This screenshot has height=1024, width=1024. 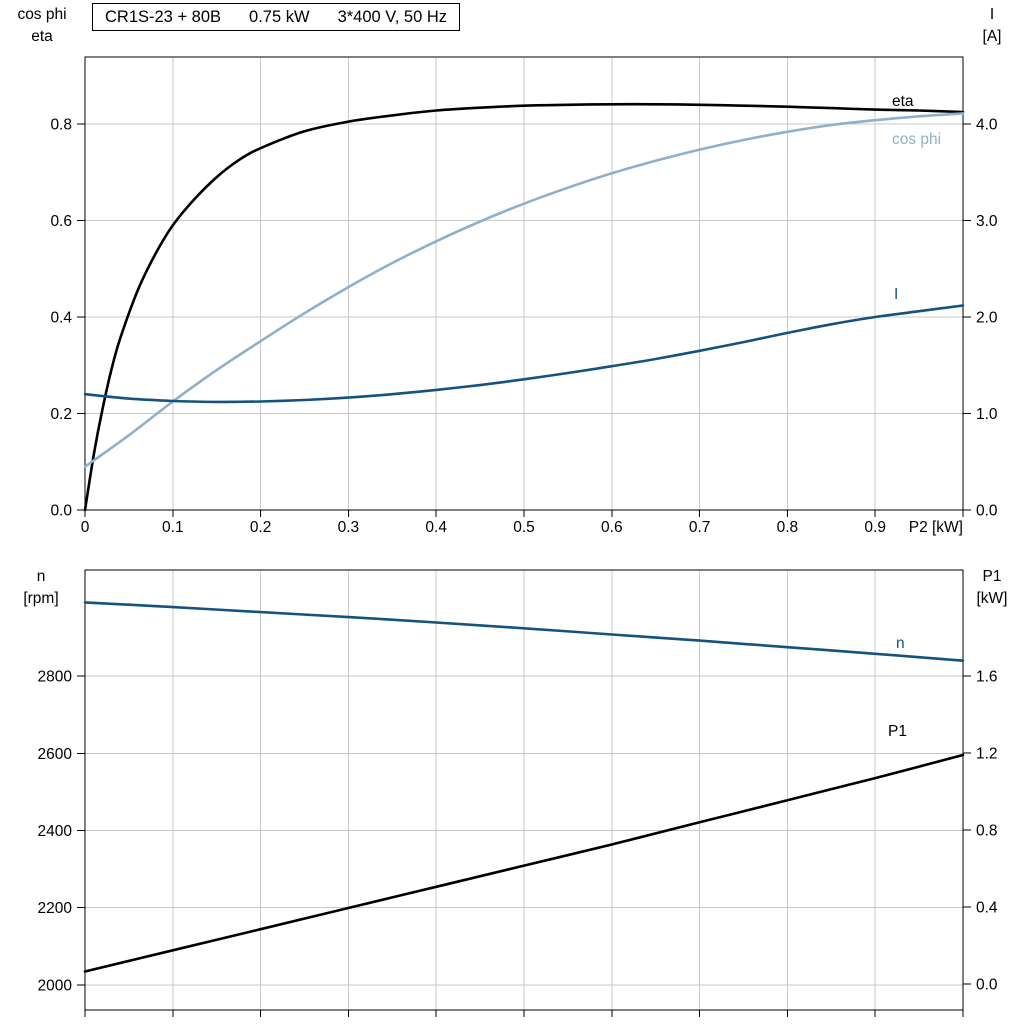 What do you see at coordinates (917, 139) in the screenshot?
I see `curve-label-cos-phi: cos phi` at bounding box center [917, 139].